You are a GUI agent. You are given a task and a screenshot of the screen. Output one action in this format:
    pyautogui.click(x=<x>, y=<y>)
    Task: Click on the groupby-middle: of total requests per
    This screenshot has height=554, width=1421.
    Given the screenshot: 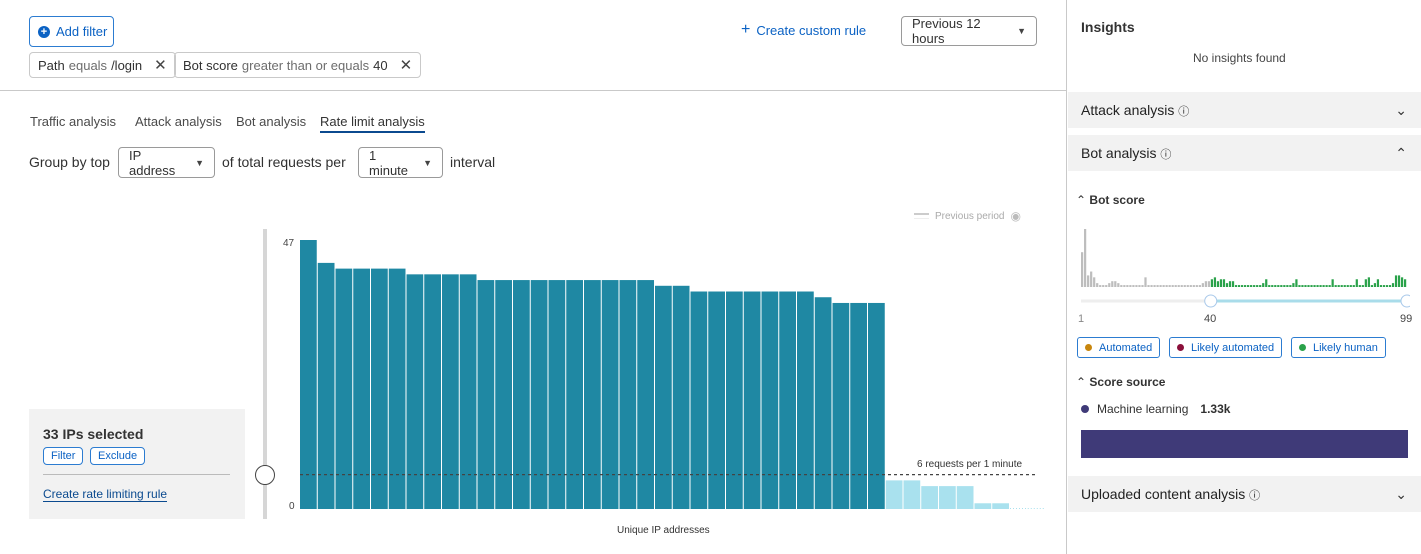 What is the action you would take?
    pyautogui.click(x=284, y=162)
    